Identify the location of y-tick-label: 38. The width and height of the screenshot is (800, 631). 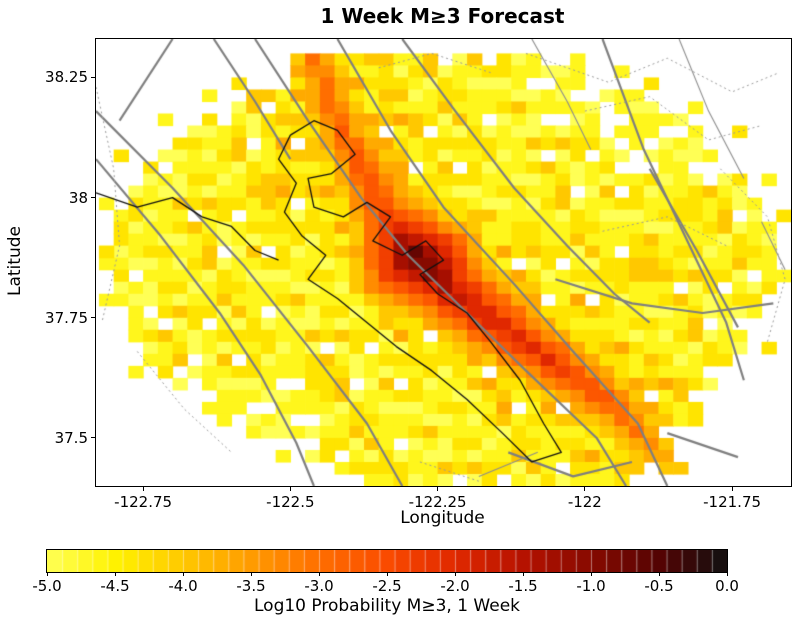
(78, 197).